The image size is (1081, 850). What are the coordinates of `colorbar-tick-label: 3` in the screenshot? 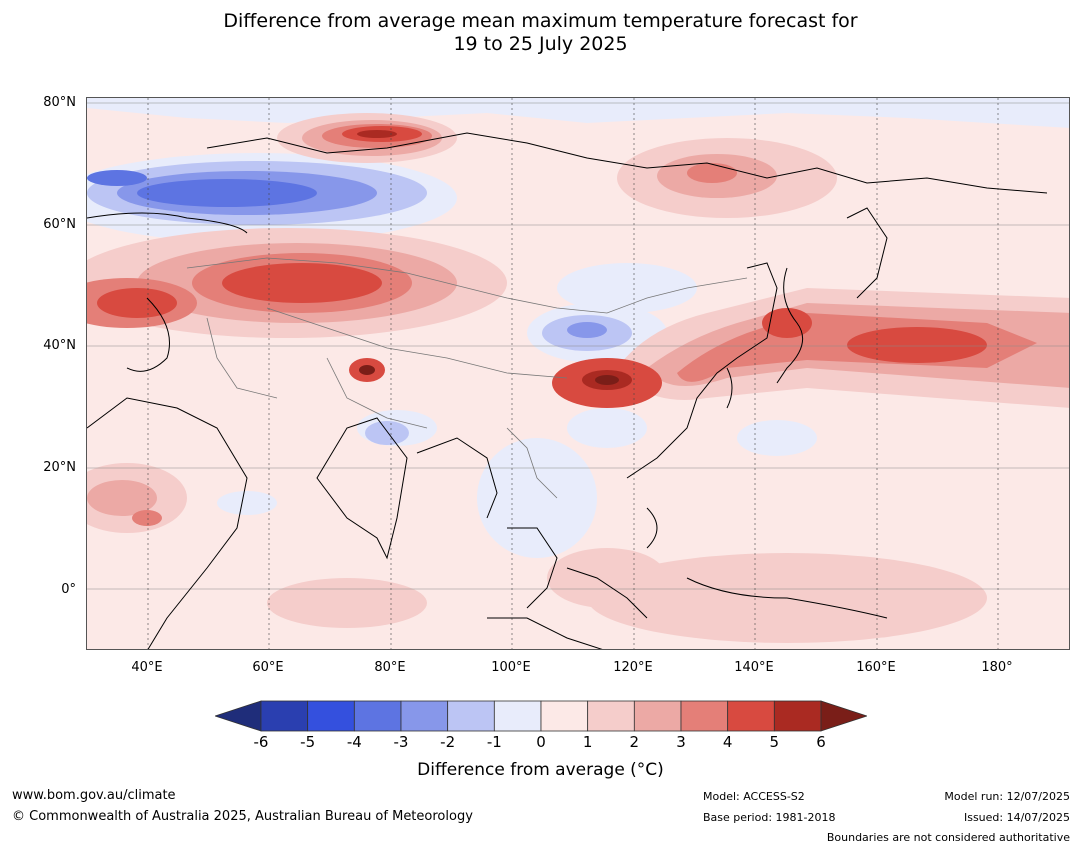 It's located at (681, 742).